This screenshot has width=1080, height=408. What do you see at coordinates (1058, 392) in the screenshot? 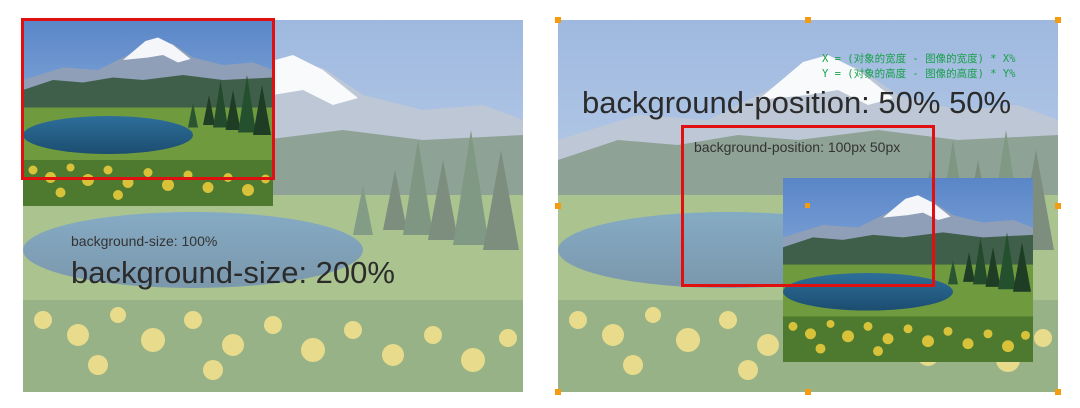
I see `handle-bottom-right` at bounding box center [1058, 392].